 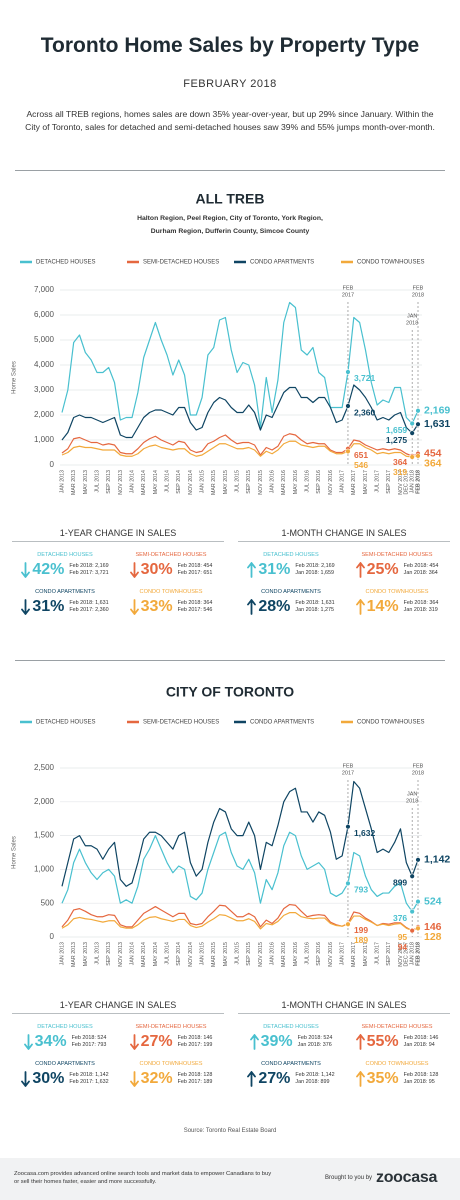 What do you see at coordinates (52, 464) in the screenshot?
I see `y-tick-label: 0` at bounding box center [52, 464].